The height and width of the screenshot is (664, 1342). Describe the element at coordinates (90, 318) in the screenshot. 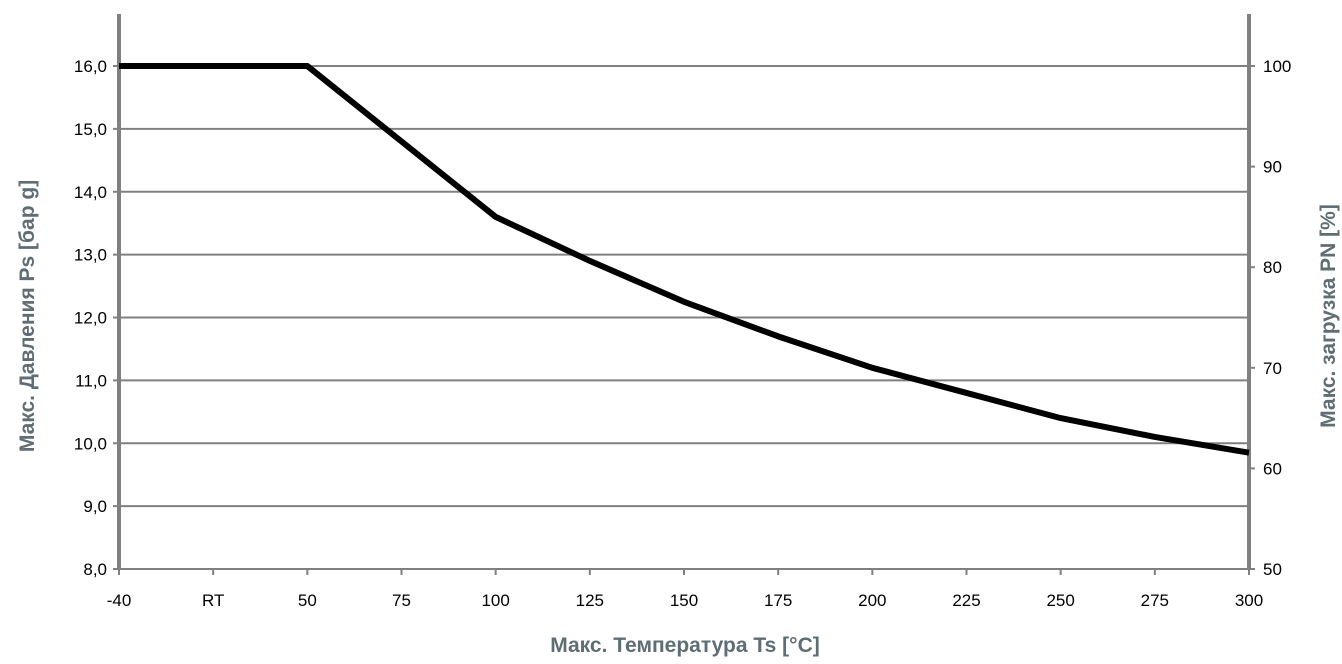

I see `y-tick-label: 12,0` at that location.